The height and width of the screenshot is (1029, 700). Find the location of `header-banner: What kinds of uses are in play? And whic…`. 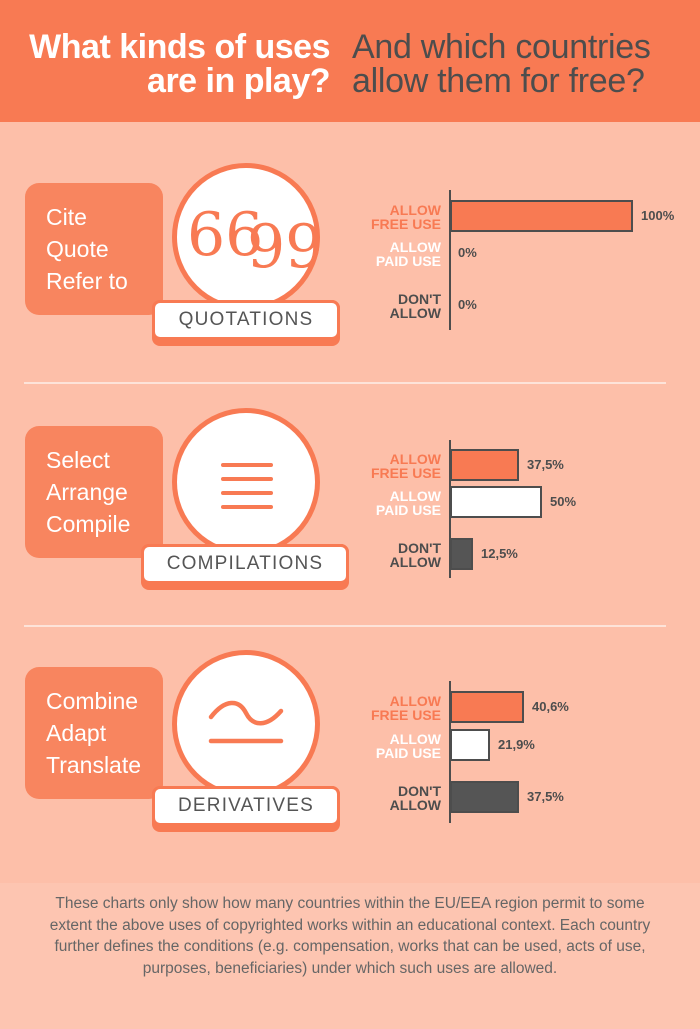

header-banner: What kinds of uses are in play? And whic… is located at coordinates (350, 61).